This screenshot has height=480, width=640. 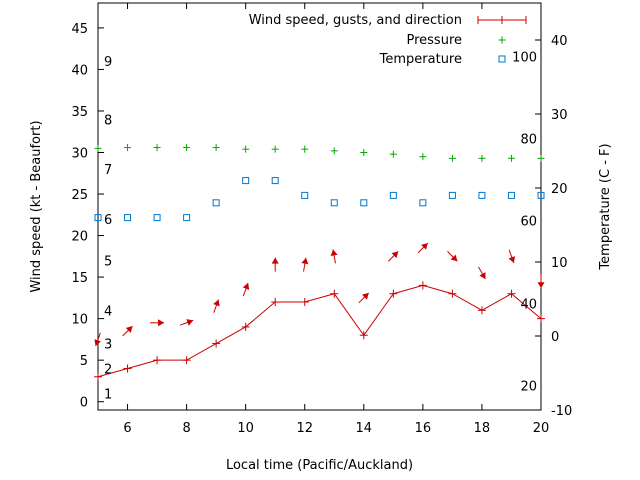 I want to click on x-tick-label: 18, so click(x=482, y=428).